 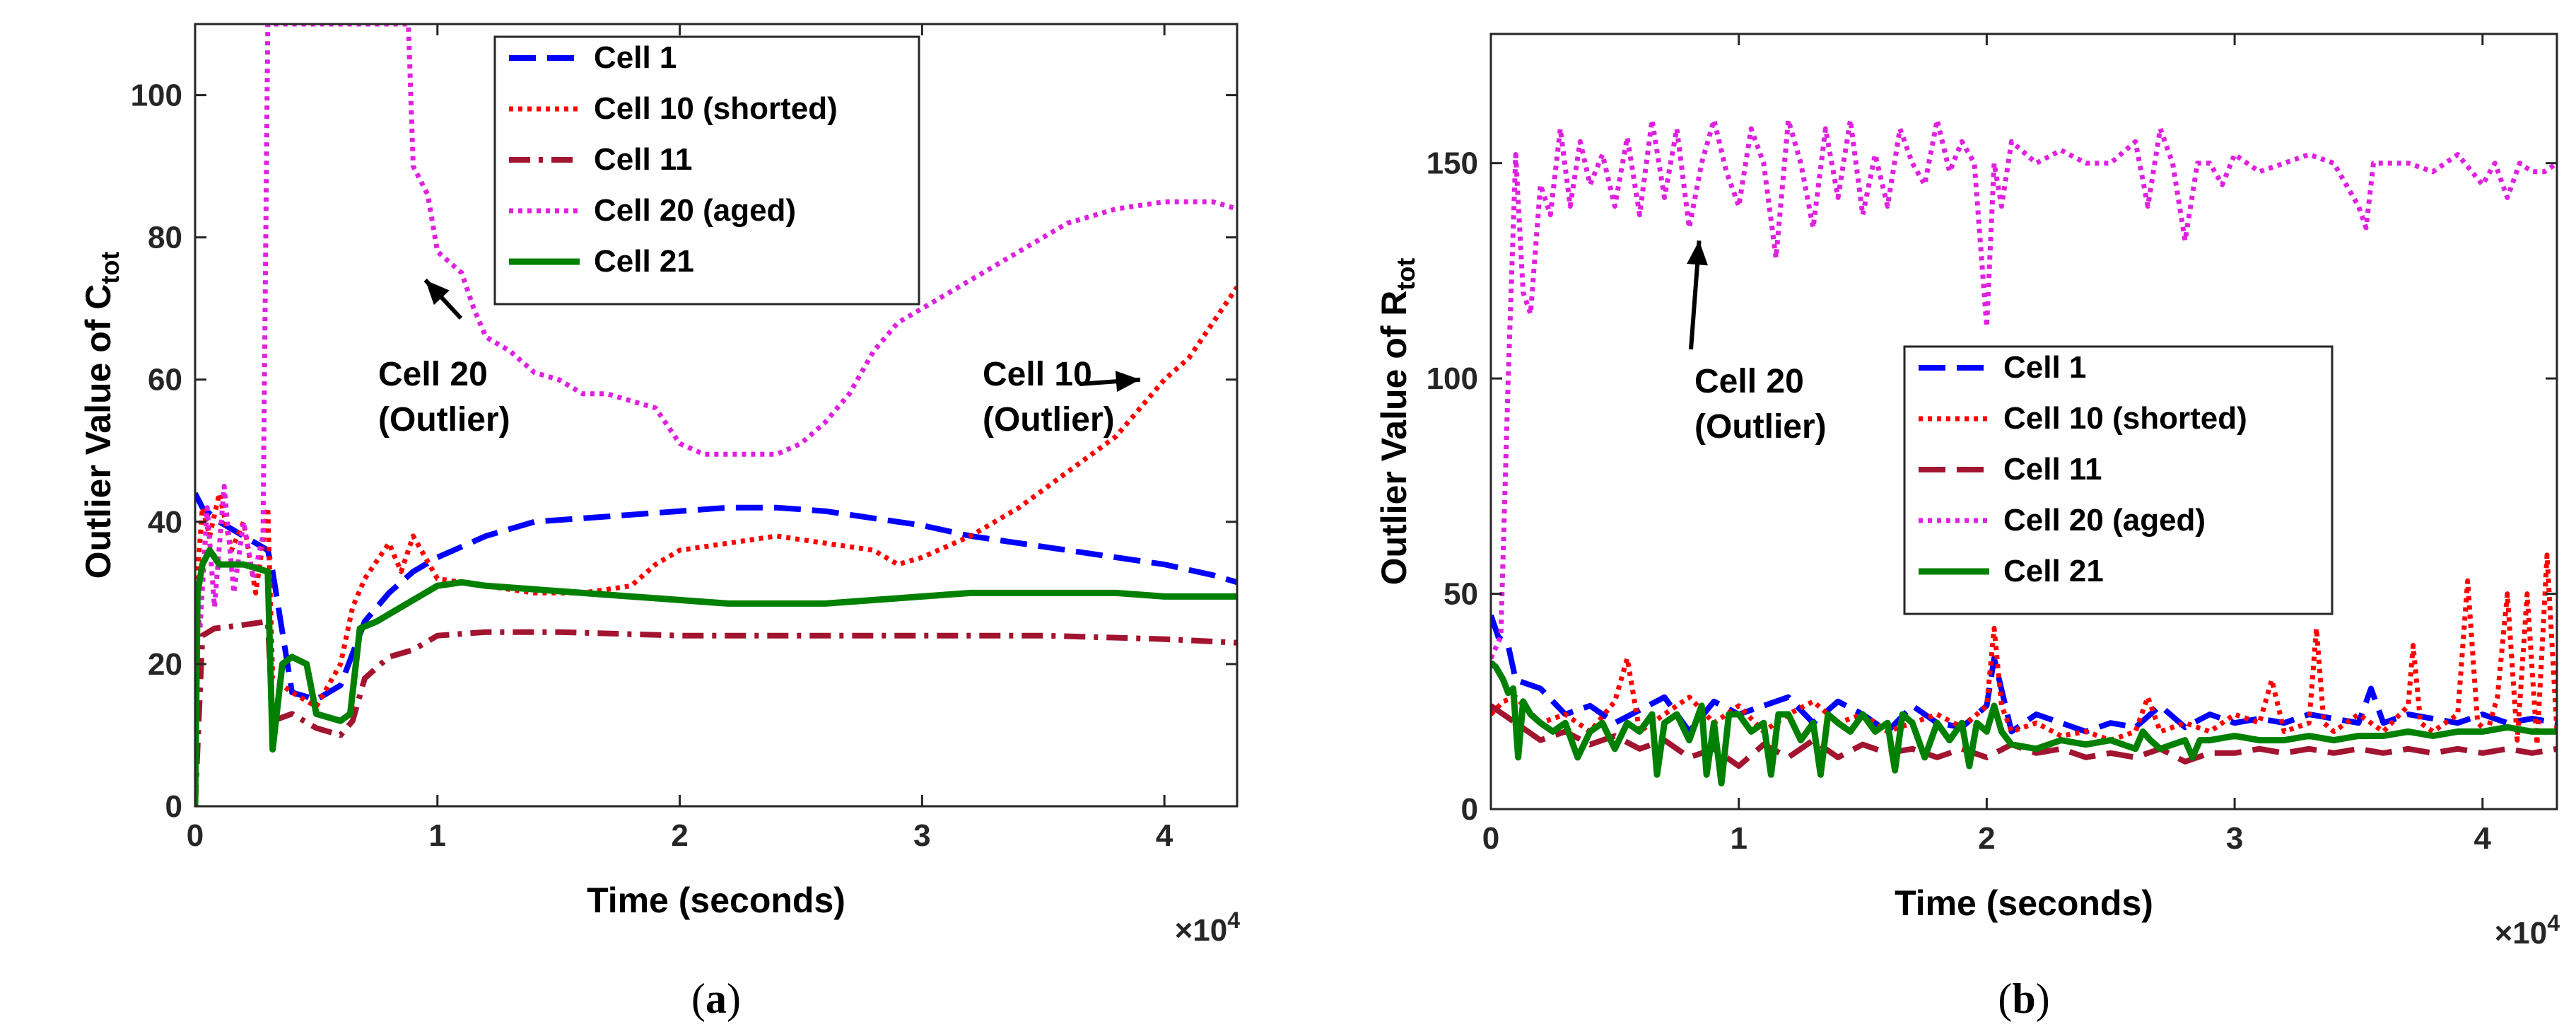 I want to click on panel-caption-letter: b, so click(x=2024, y=998).